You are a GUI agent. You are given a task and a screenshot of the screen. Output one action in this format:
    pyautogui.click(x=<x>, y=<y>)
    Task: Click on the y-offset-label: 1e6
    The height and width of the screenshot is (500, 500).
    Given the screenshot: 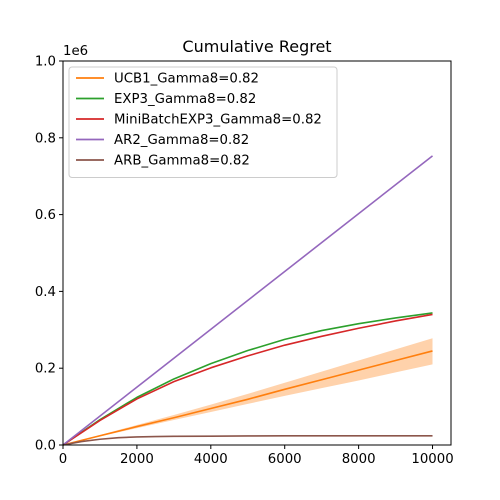 What is the action you would take?
    pyautogui.click(x=75, y=51)
    